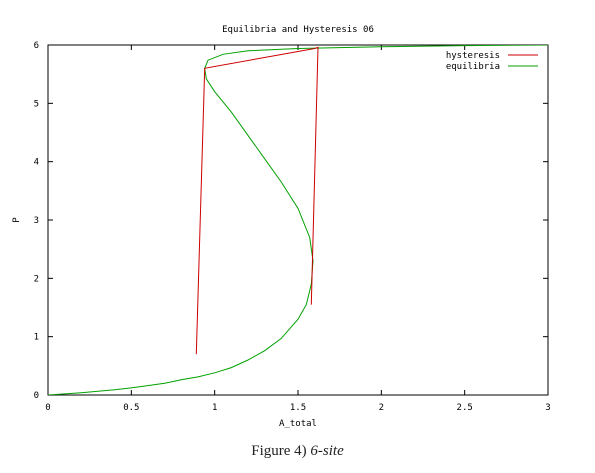 The height and width of the screenshot is (473, 595). What do you see at coordinates (298, 30) in the screenshot?
I see `chart-title: Equilibria and Hysteresis 06` at bounding box center [298, 30].